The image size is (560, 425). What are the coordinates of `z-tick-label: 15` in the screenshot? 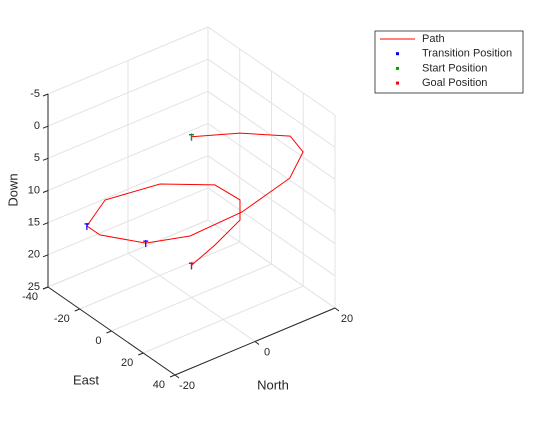 It's located at (34, 223).